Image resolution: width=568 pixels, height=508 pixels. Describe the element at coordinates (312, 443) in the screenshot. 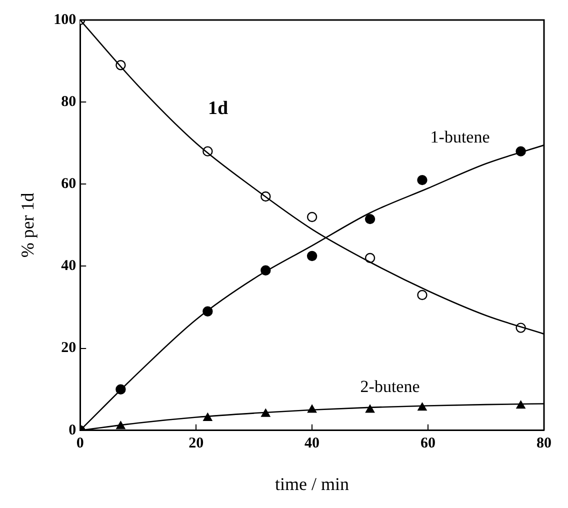

I see `x-tick-label: 40` at that location.